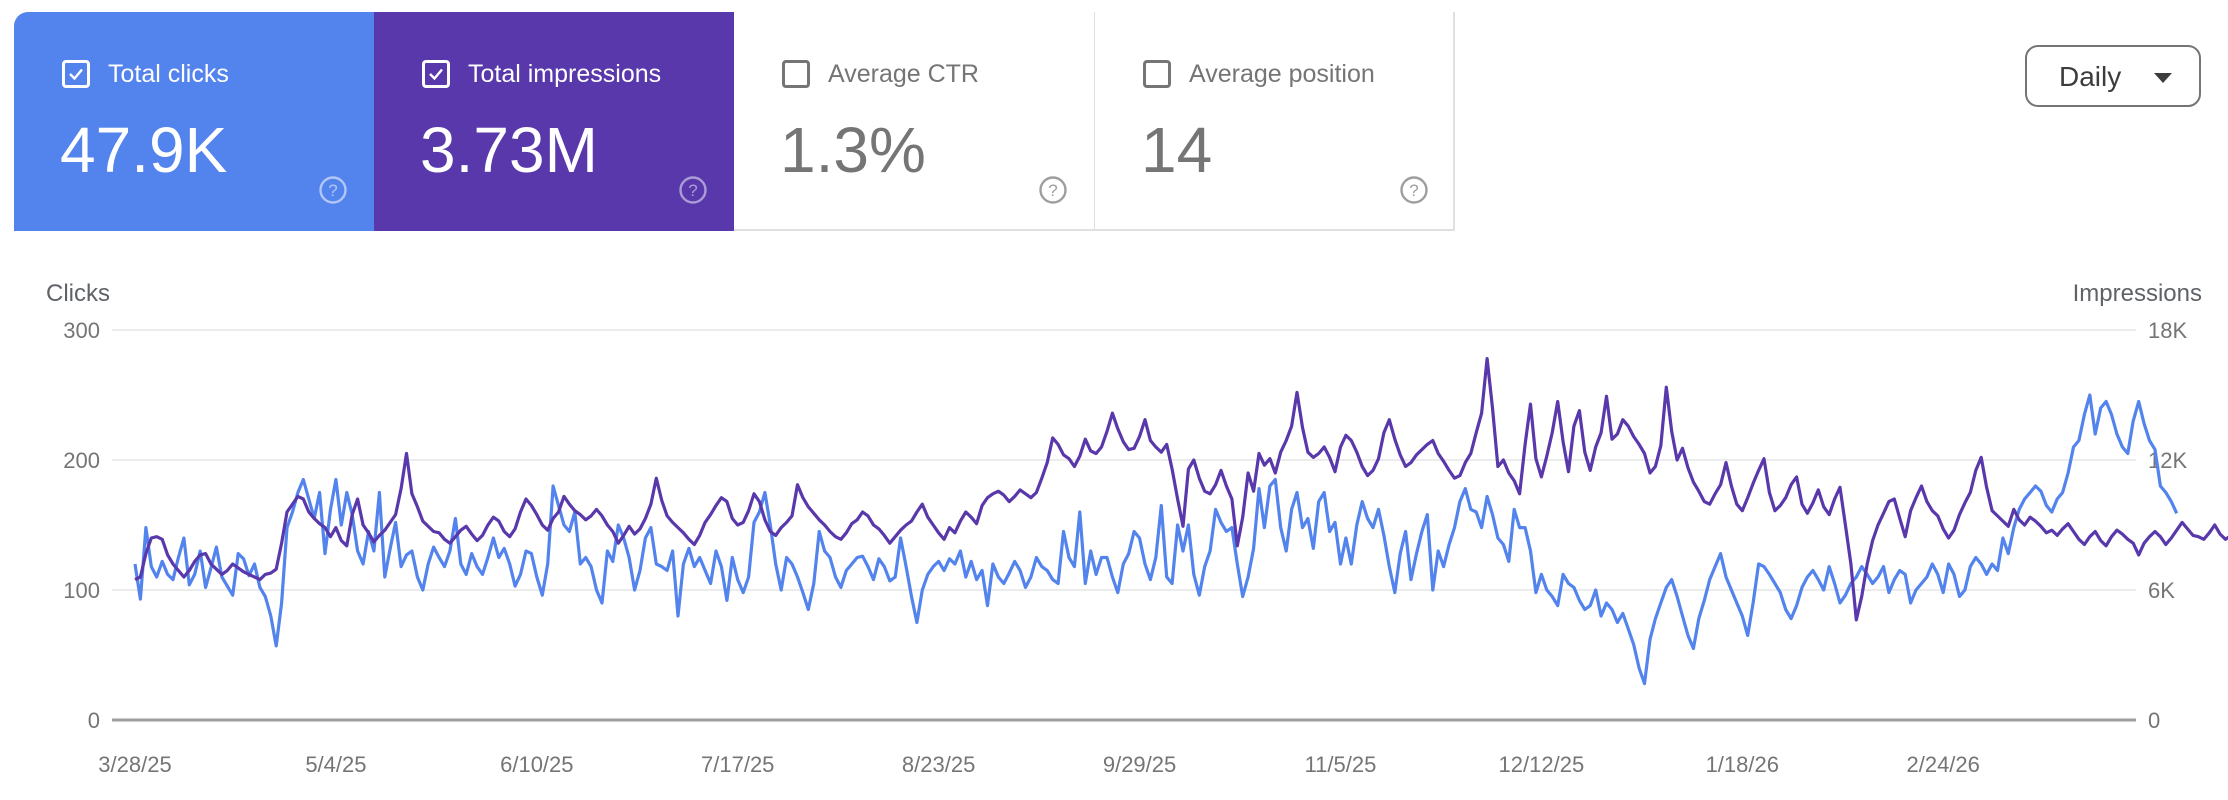 The height and width of the screenshot is (800, 2228). Describe the element at coordinates (1274, 121) in the screenshot. I see `metric-card-average-position: Average position 14 ?` at that location.